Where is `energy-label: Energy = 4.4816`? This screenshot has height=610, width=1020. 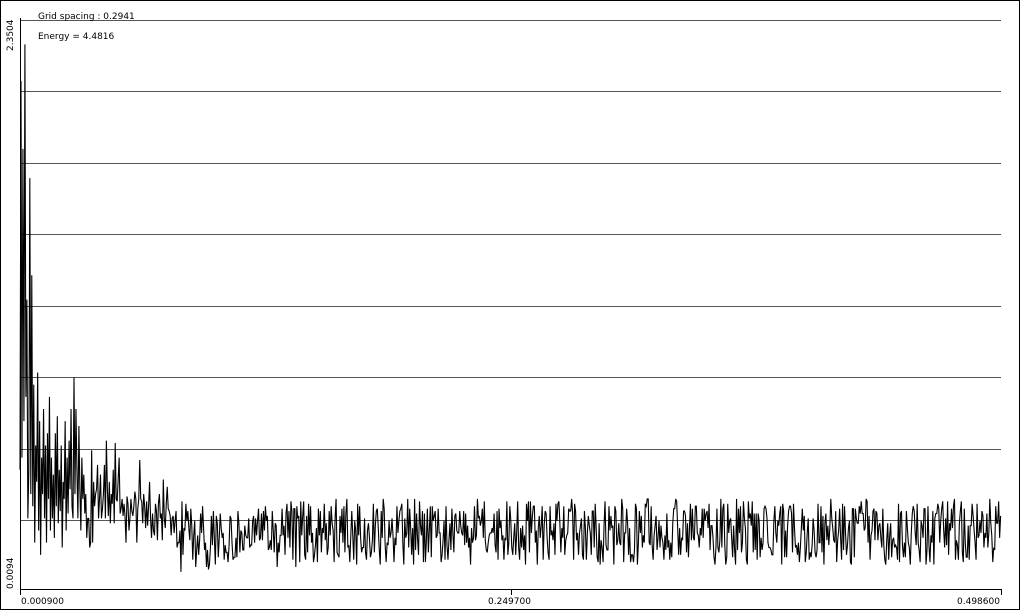
energy-label: Energy = 4.4816 is located at coordinates (76, 37).